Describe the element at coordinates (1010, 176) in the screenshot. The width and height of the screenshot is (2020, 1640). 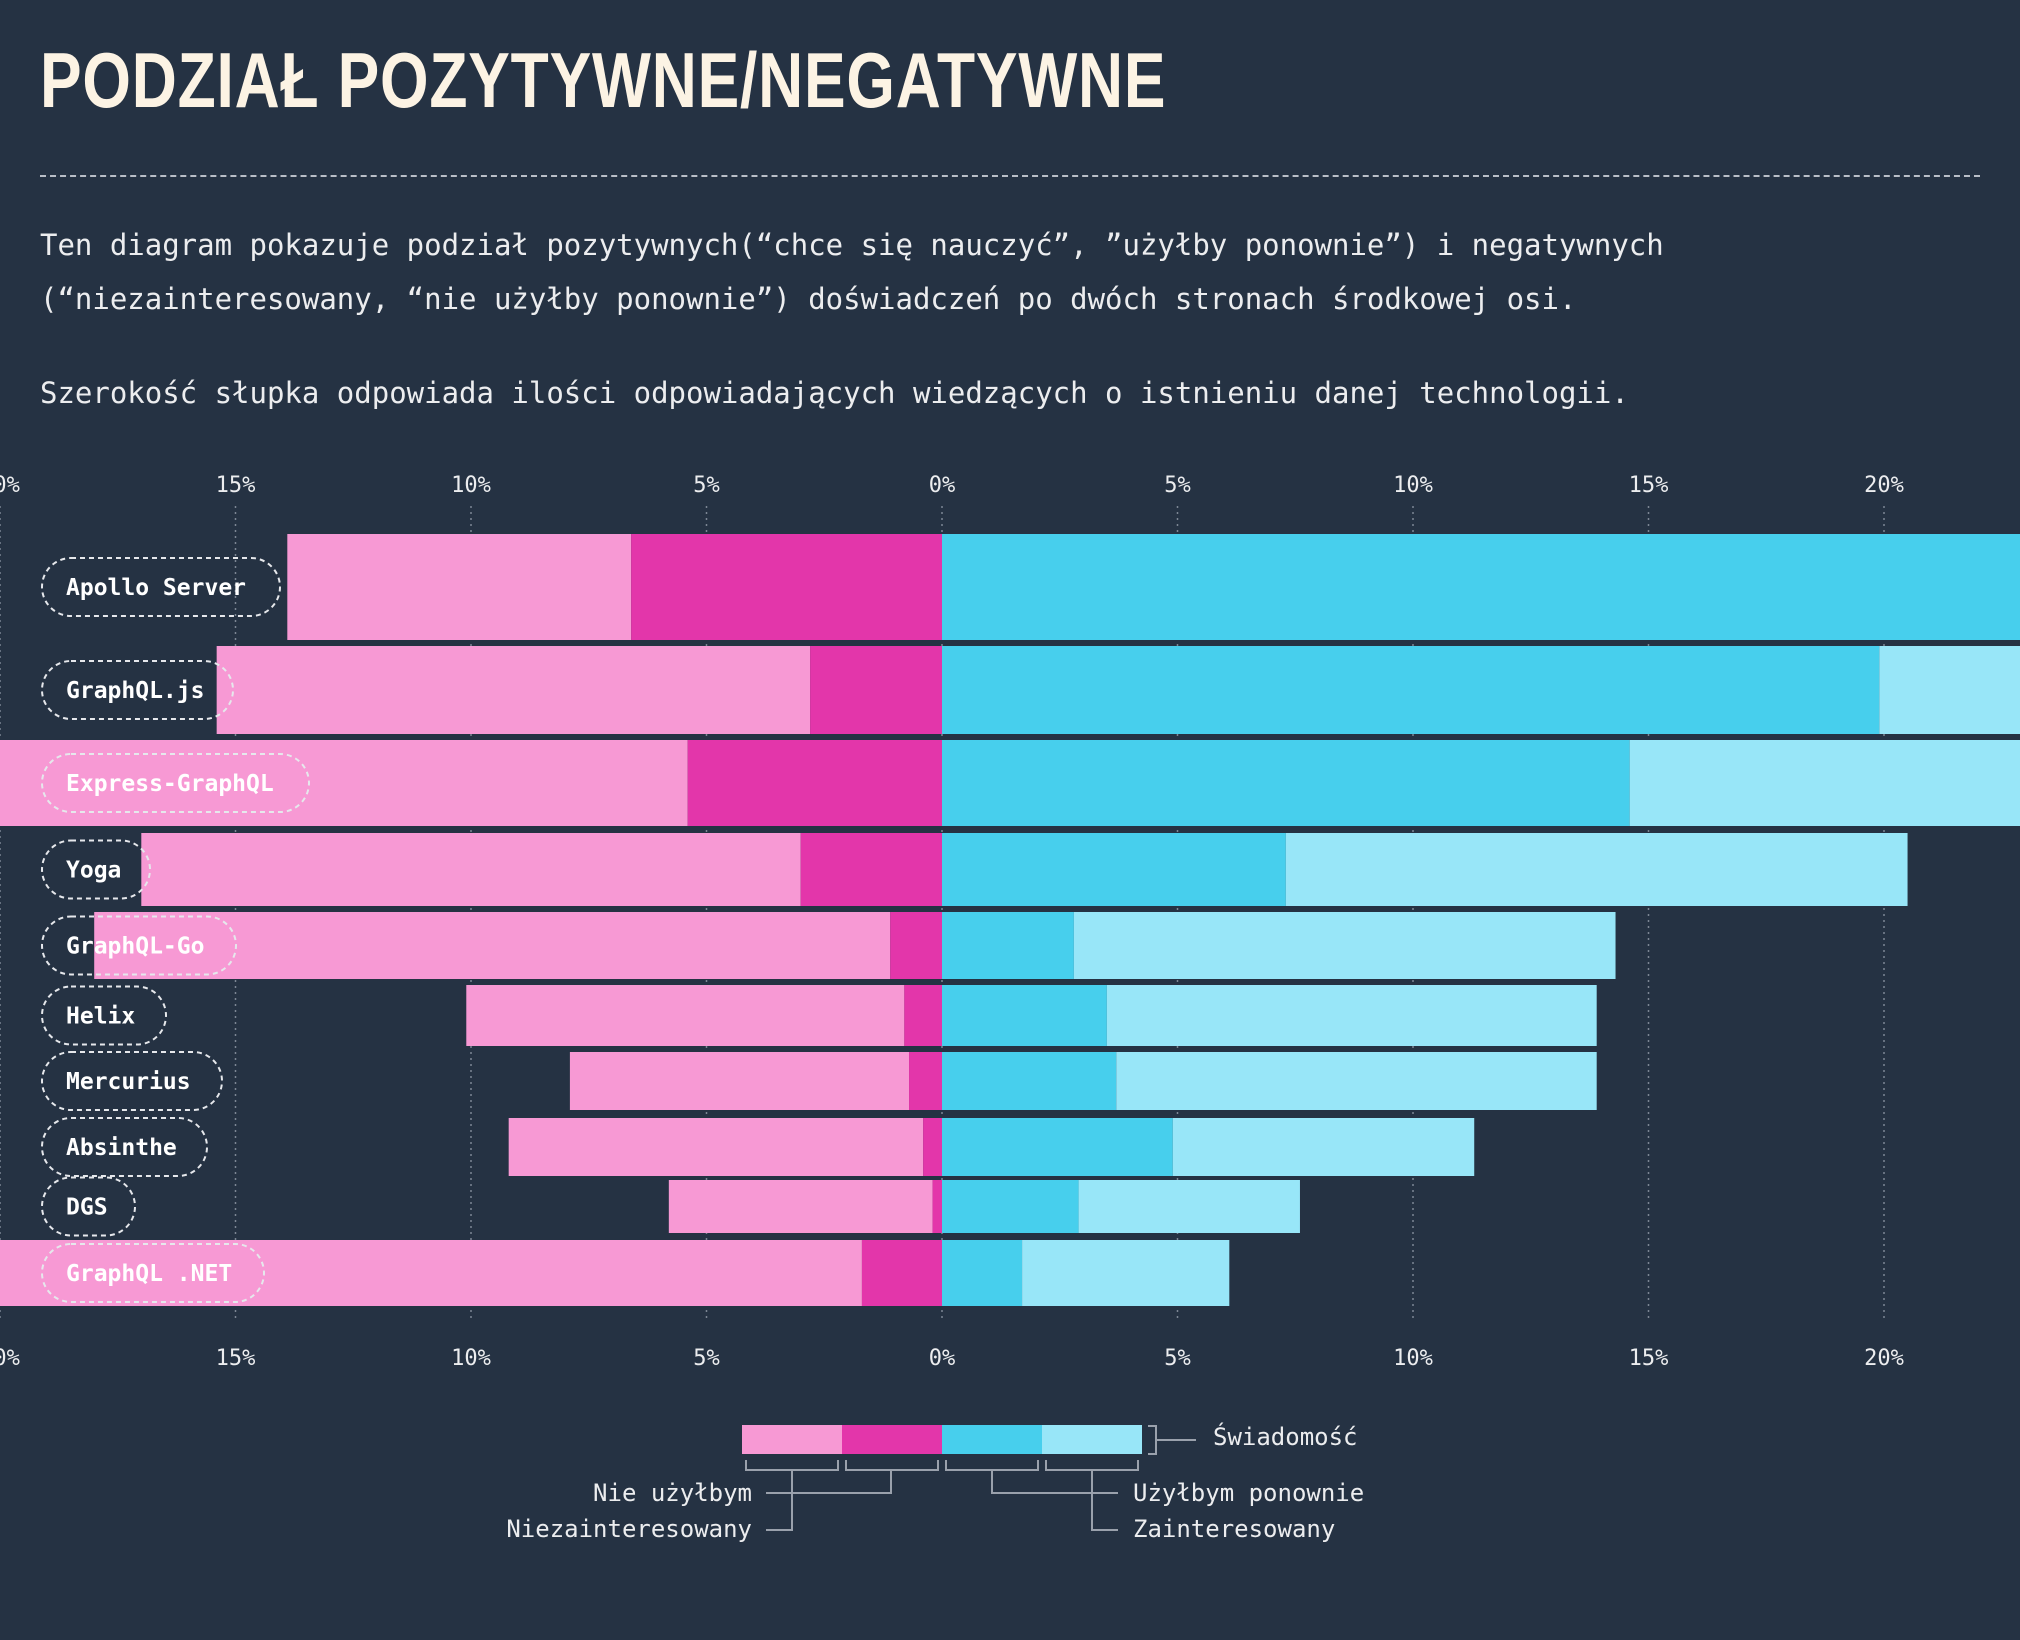
I see `title-divider` at that location.